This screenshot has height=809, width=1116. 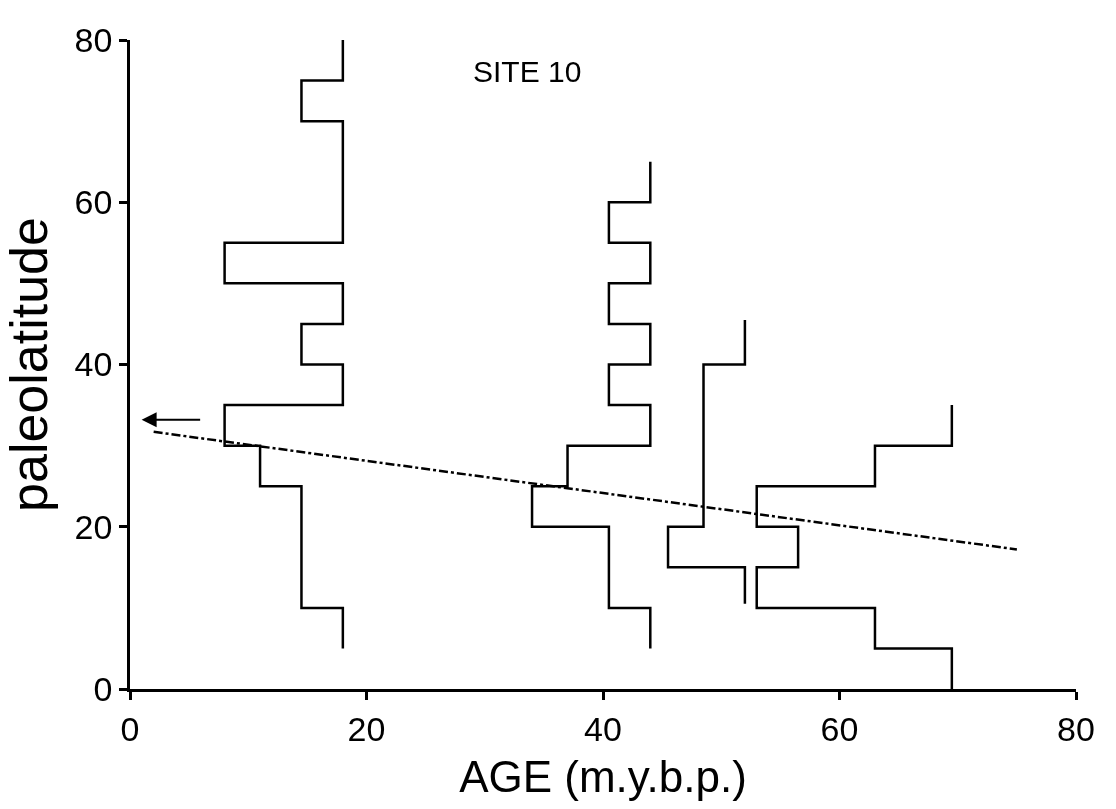 I want to click on x-tick-label: 20, so click(x=366, y=728).